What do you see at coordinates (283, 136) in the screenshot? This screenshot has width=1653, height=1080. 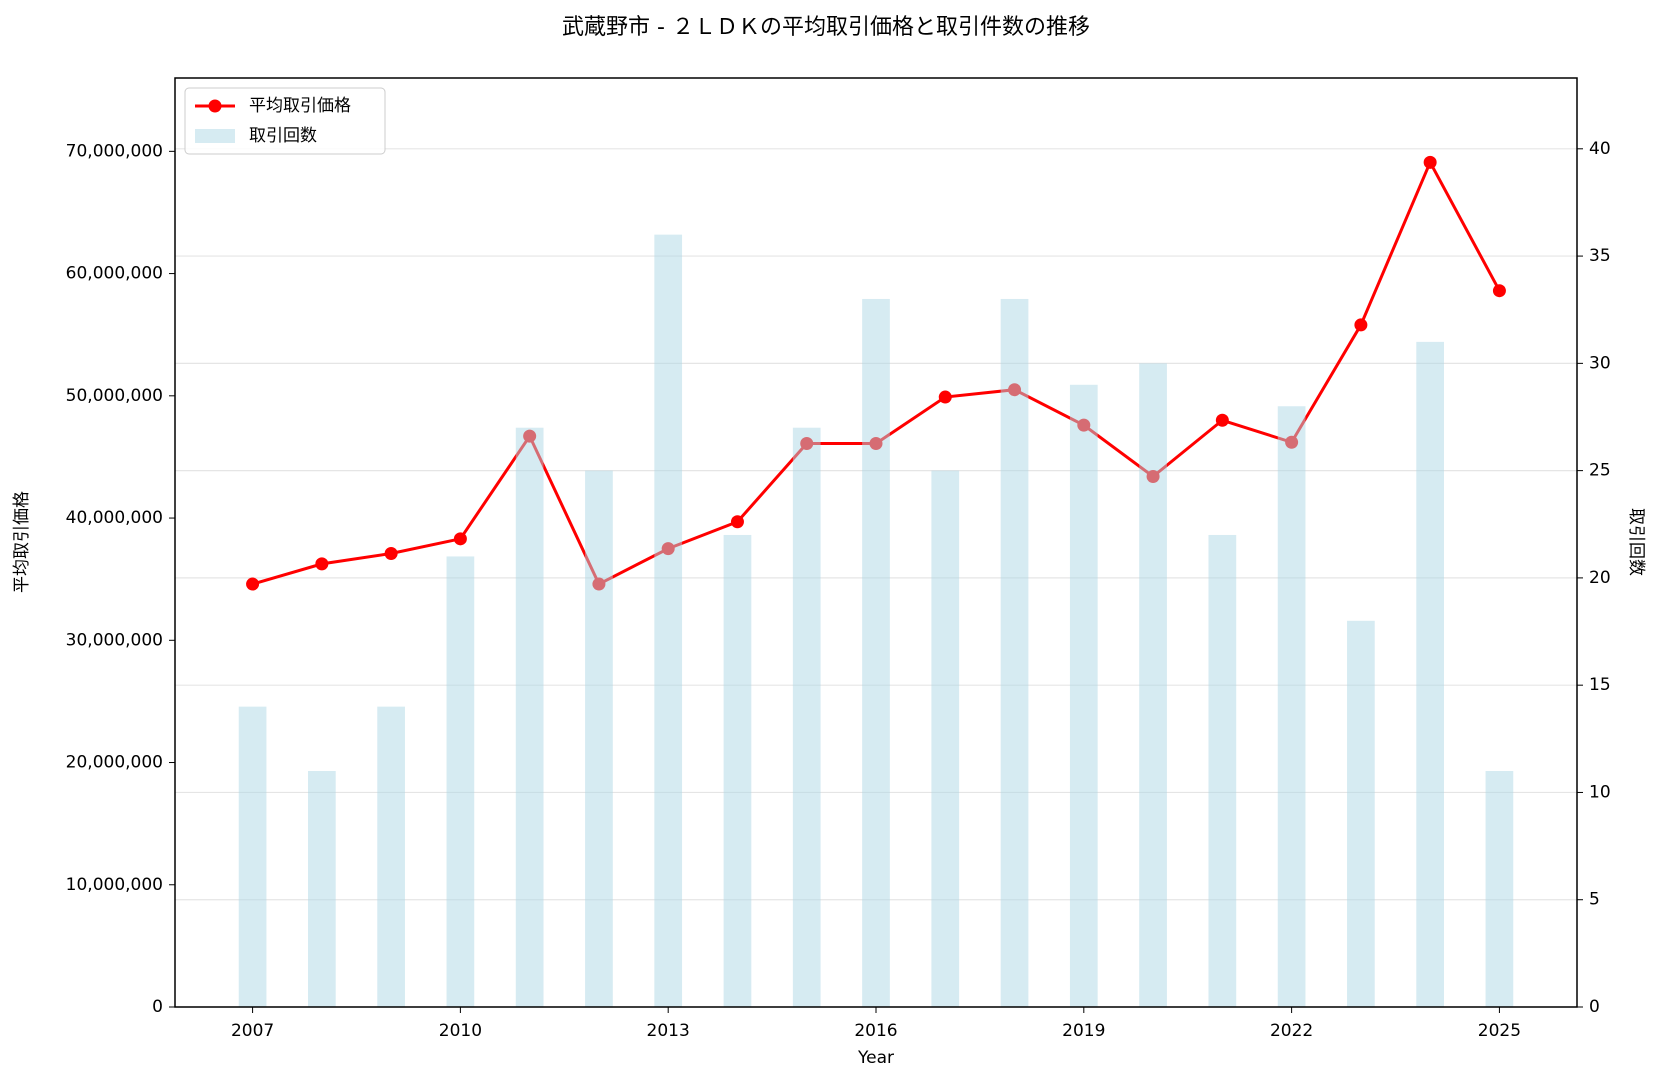 I see `legend-label: 取引回数` at bounding box center [283, 136].